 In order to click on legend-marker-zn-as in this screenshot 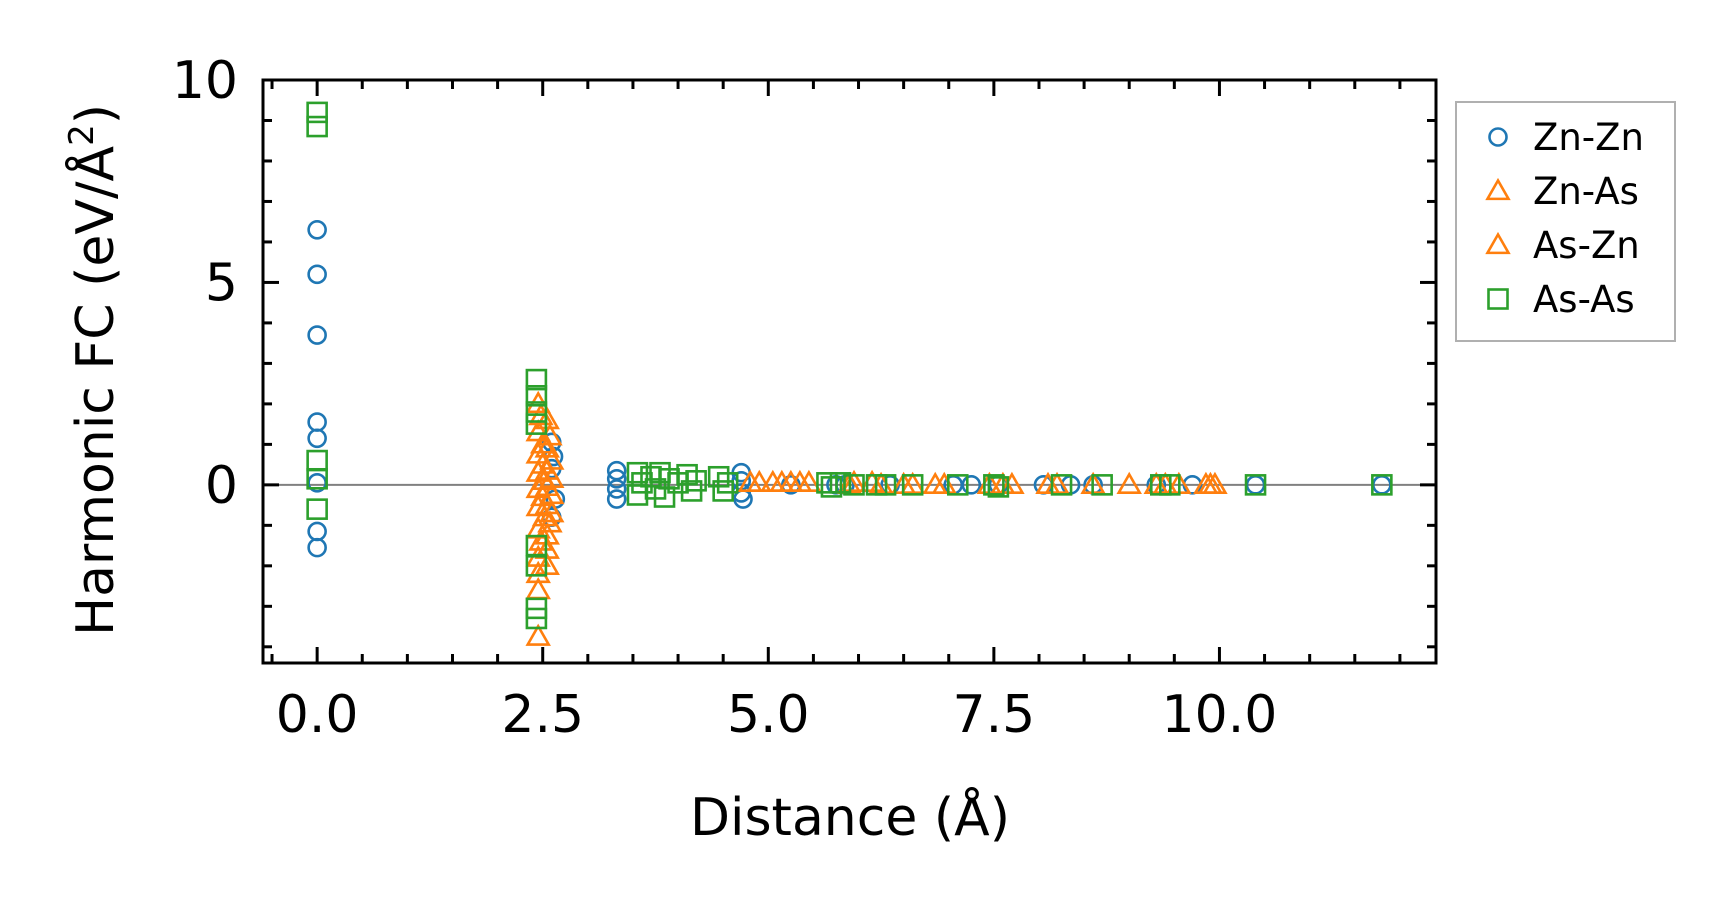, I will do `click(1498, 189)`.